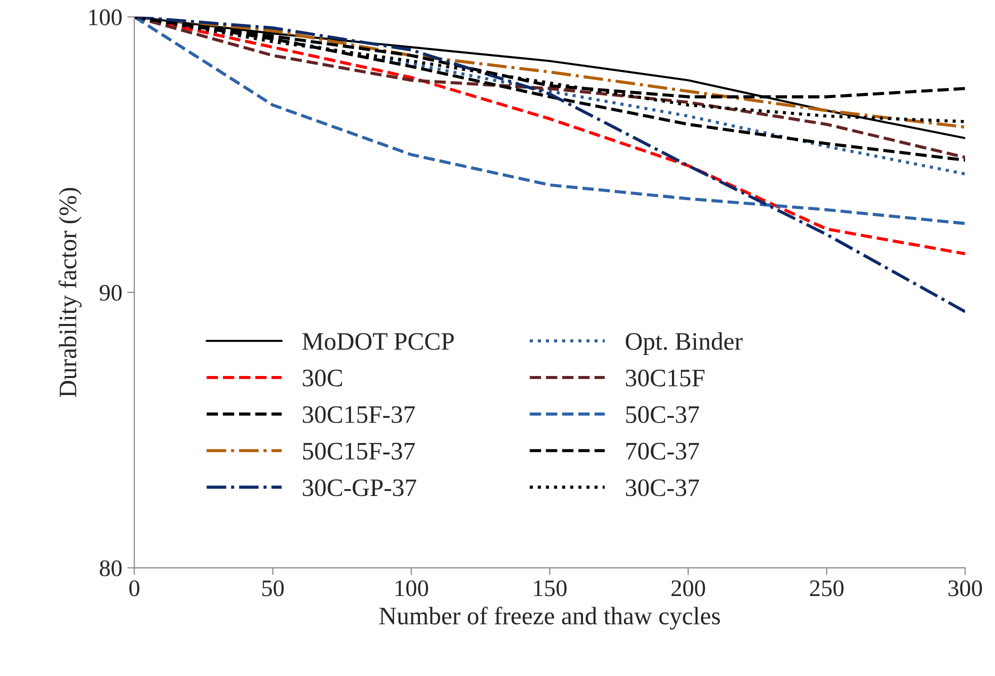  I want to click on x-tick-label: 0, so click(134, 588).